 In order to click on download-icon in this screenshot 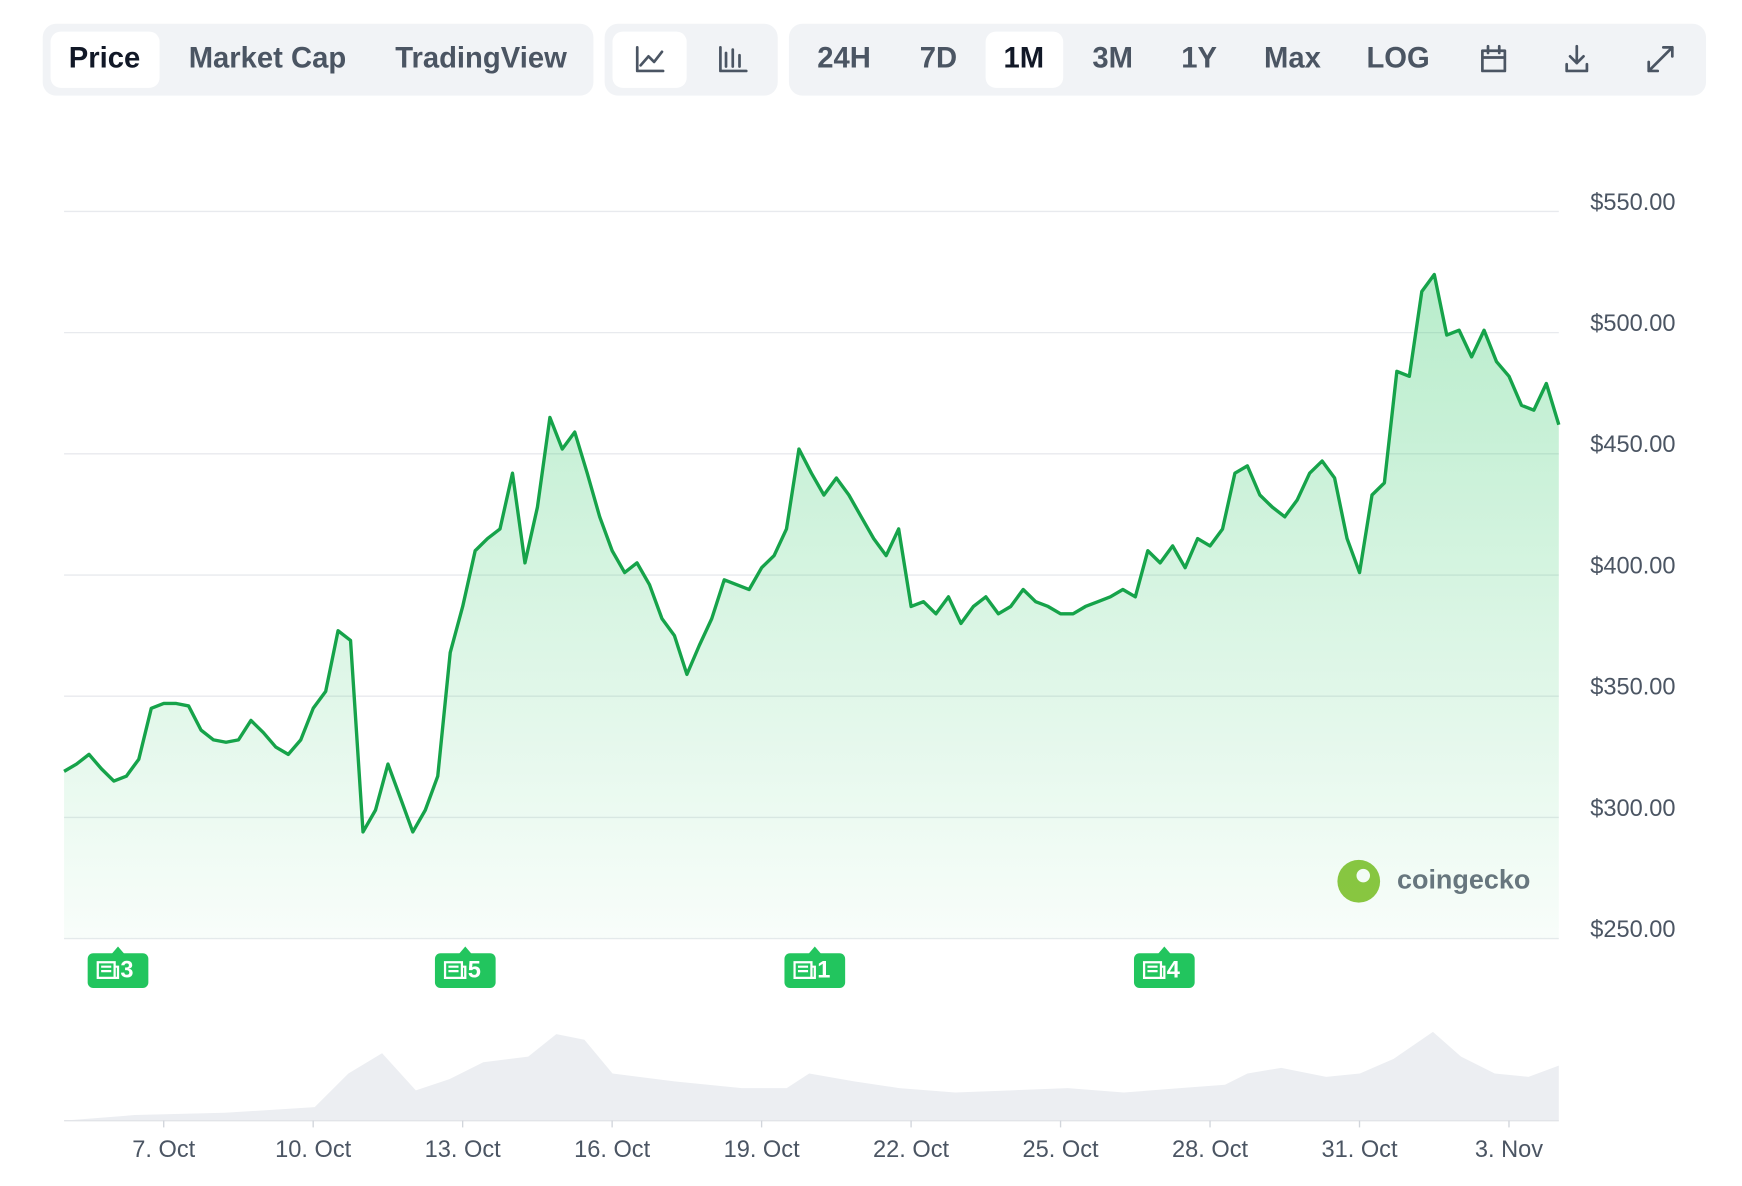, I will do `click(1577, 58)`.